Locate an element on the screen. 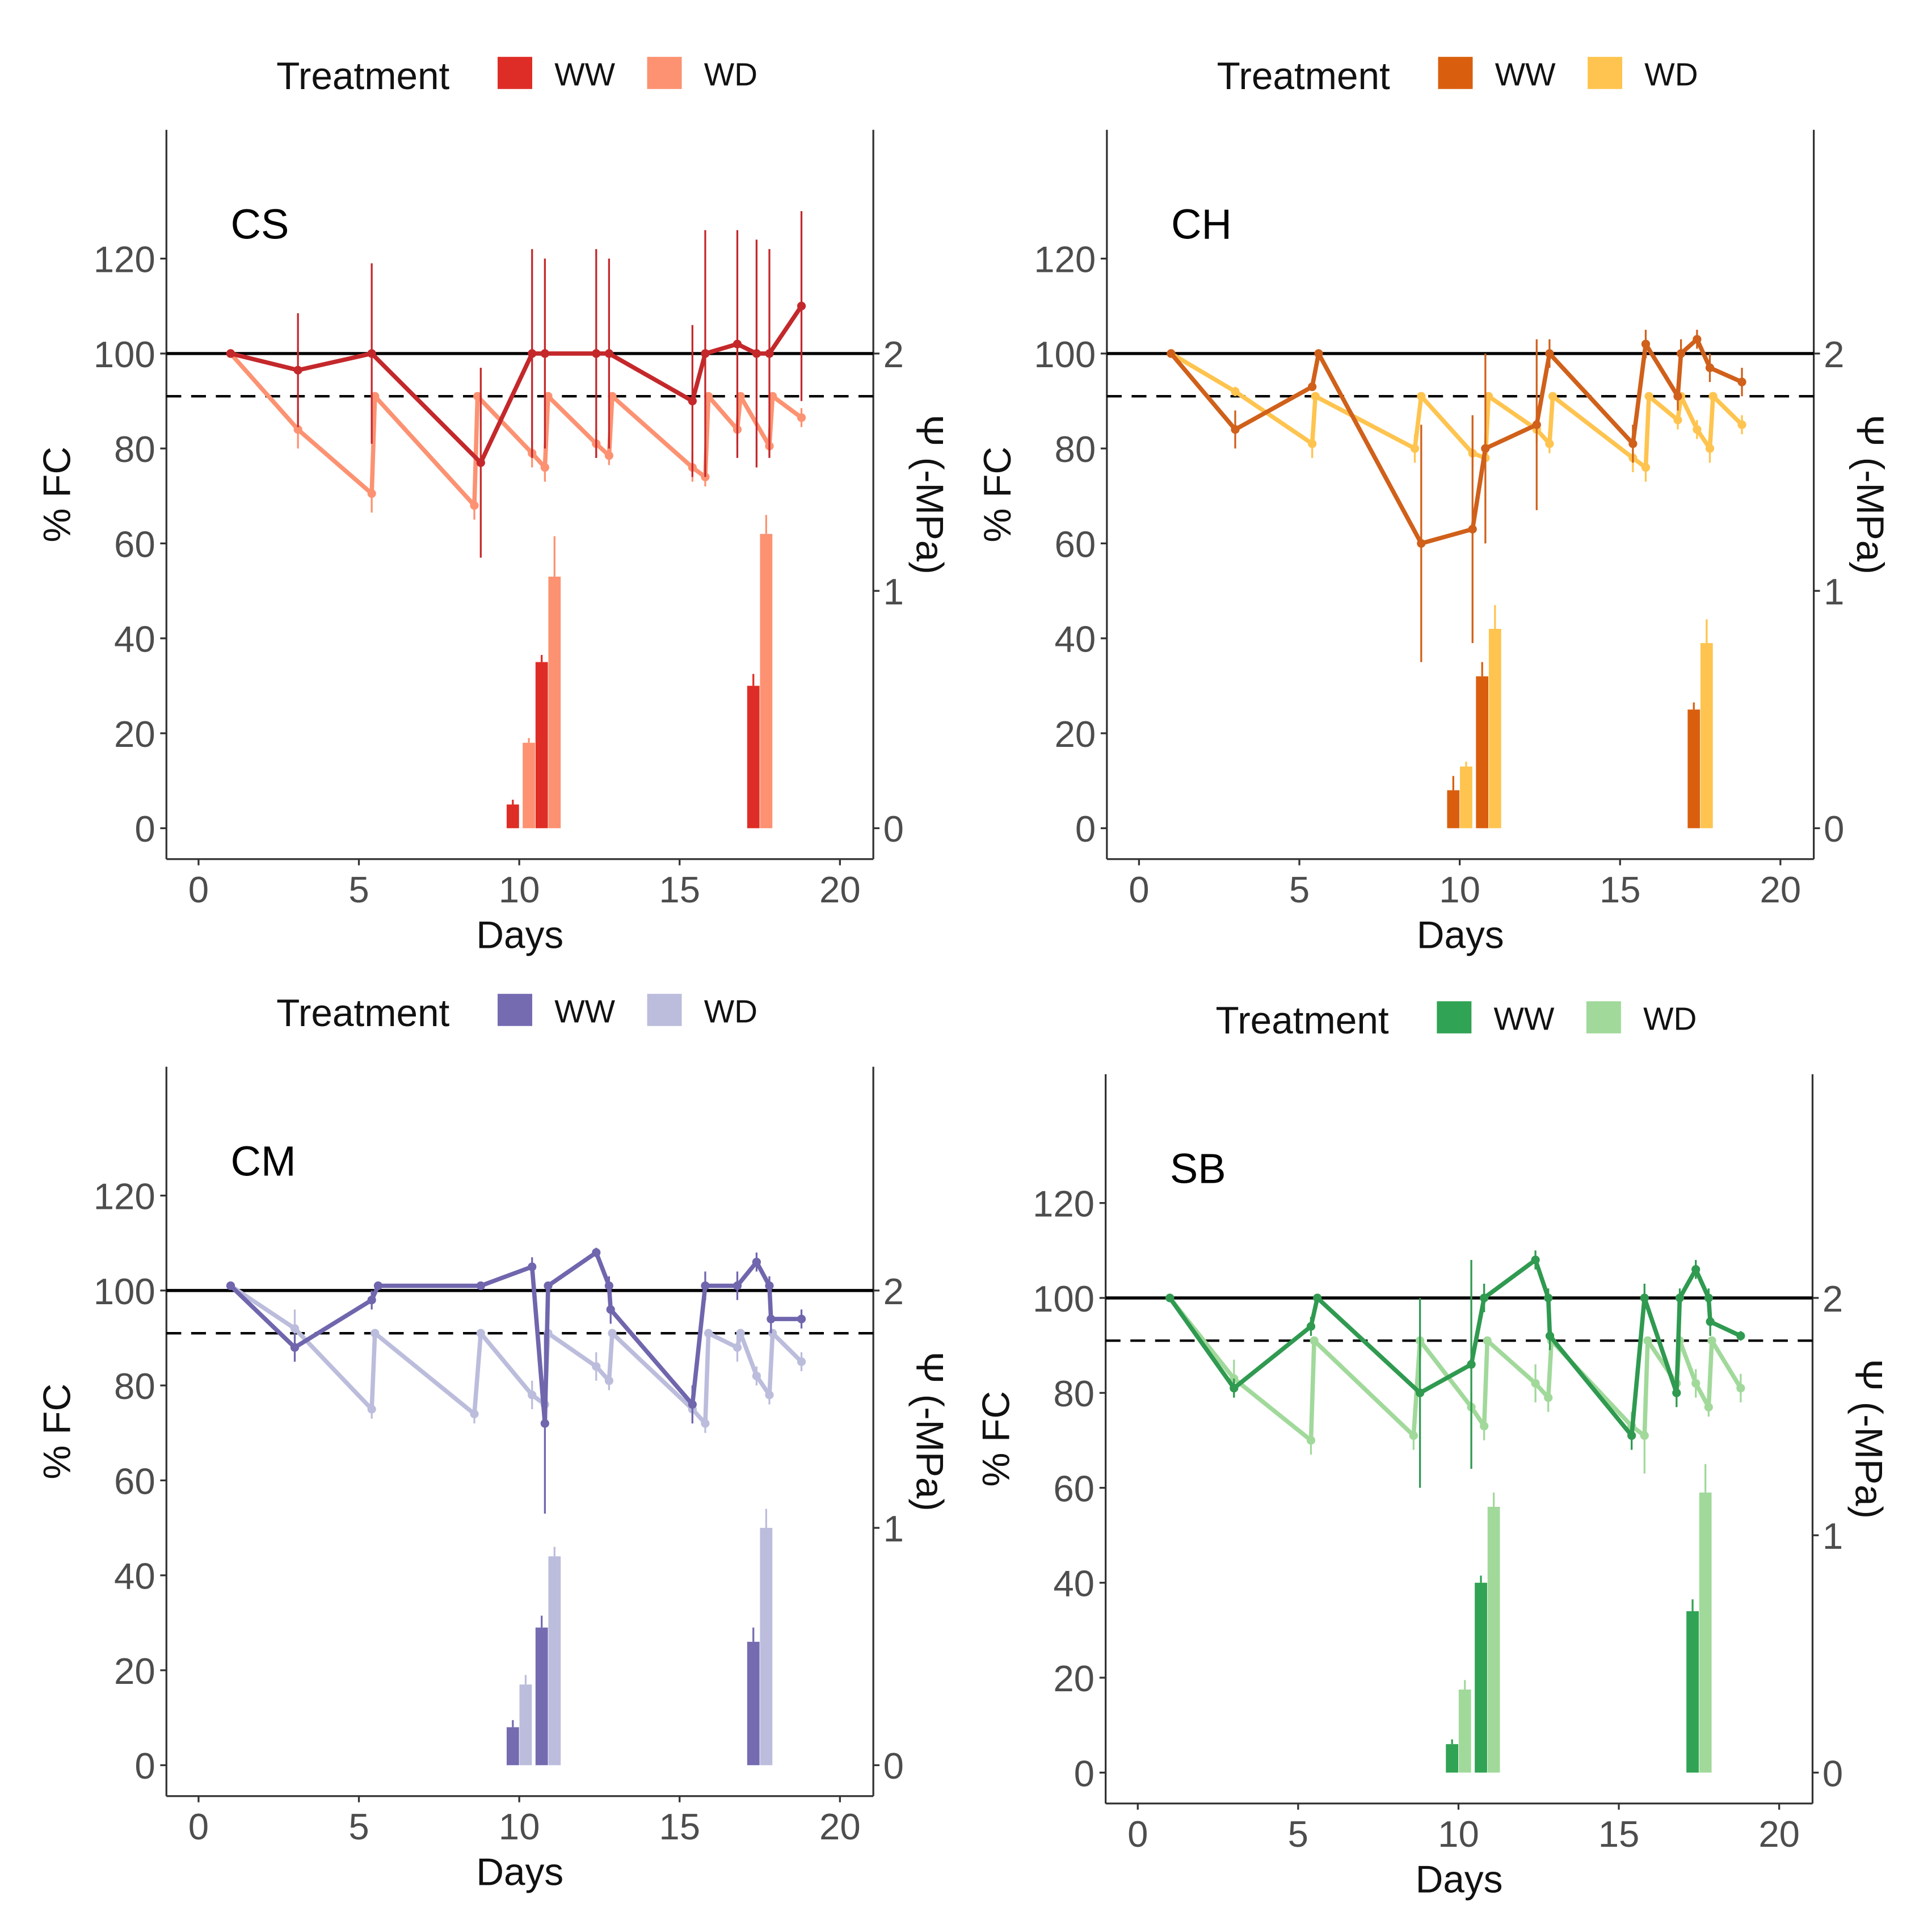 The image size is (1932, 1916). y-axis-label: % FC is located at coordinates (996, 1439).